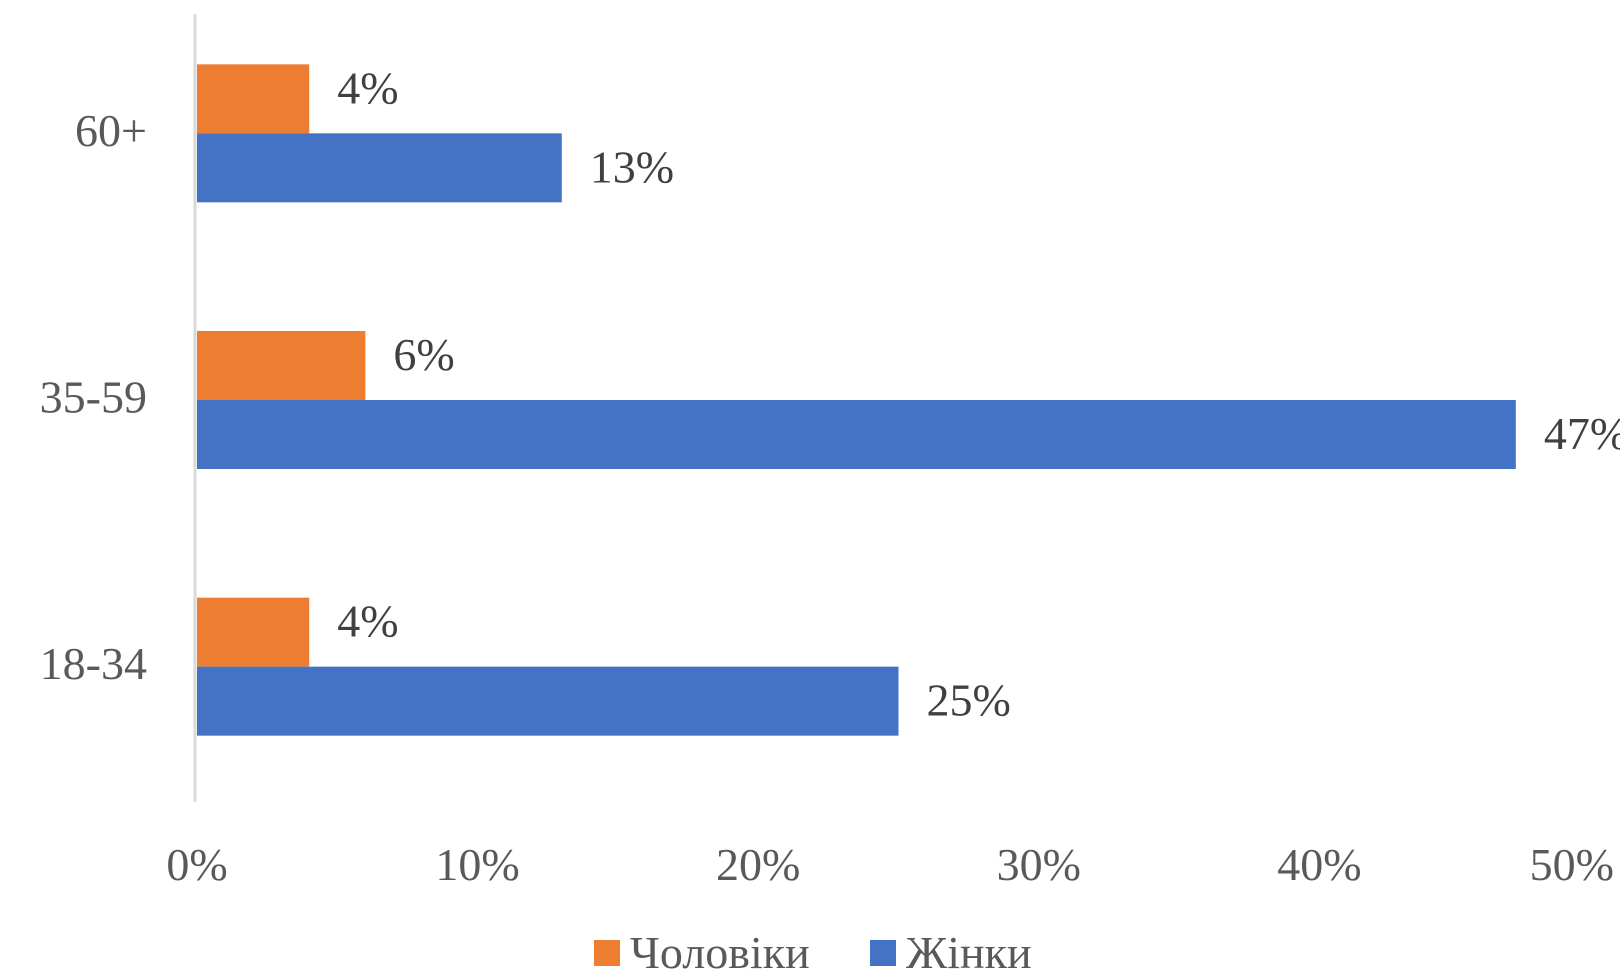  I want to click on y-tick-label: 60+, so click(111, 130).